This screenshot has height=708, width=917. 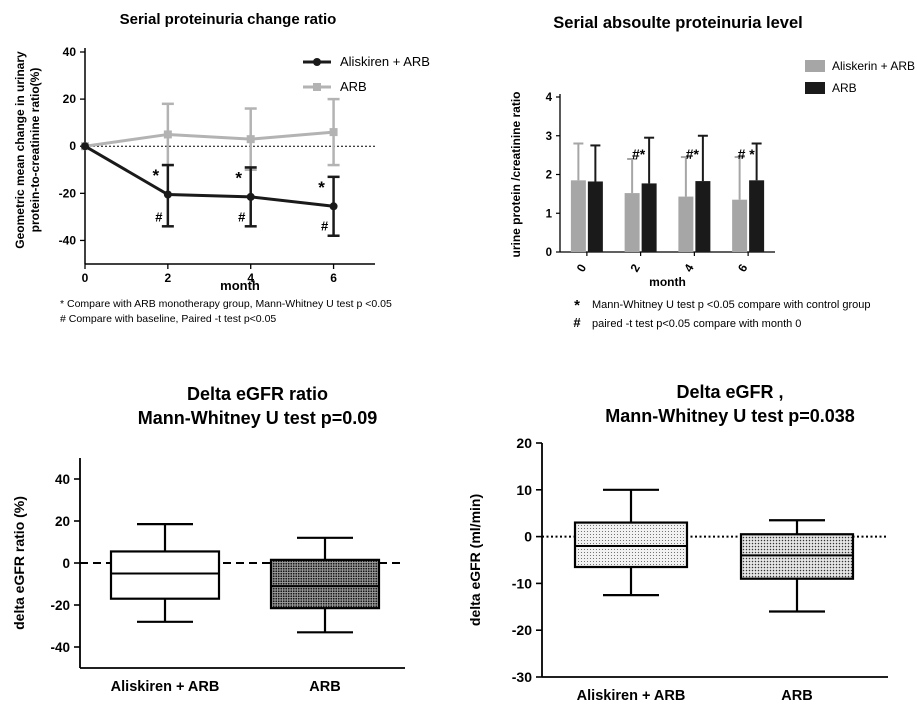 I want to click on footnote-symbol: *, so click(x=577, y=305).